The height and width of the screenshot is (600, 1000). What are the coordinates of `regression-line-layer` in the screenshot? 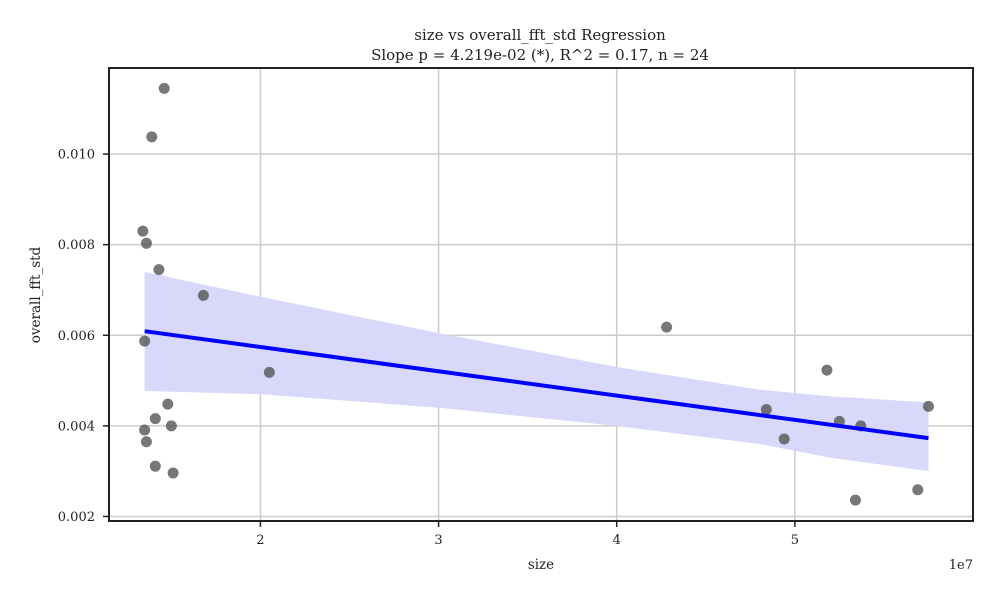 It's located at (536, 385).